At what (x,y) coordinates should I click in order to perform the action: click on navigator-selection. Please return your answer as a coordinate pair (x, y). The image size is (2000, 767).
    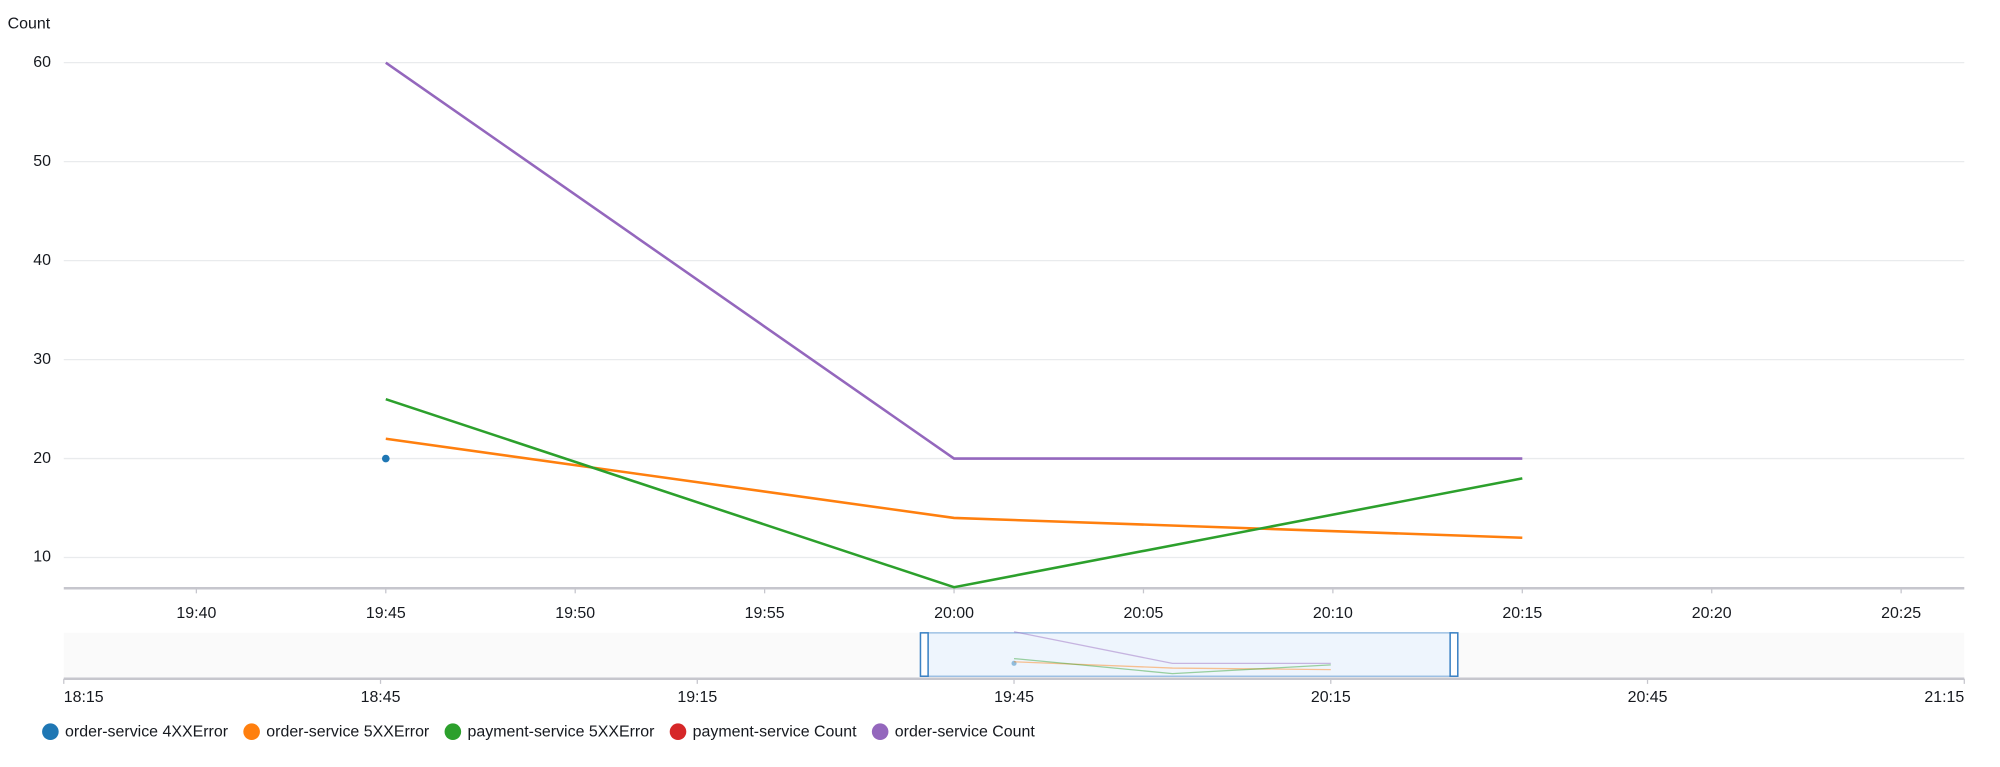
    Looking at the image, I should click on (1189, 654).